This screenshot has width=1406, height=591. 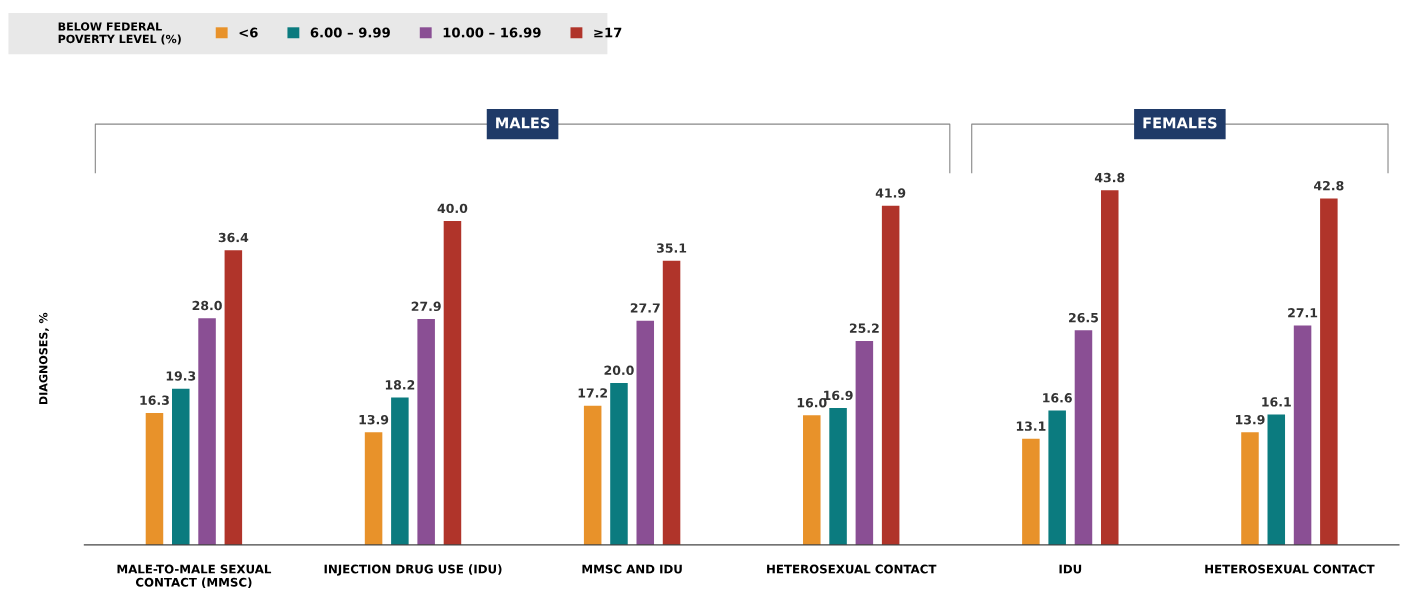 What do you see at coordinates (1070, 569) in the screenshot?
I see `x-tick-label: IDU` at bounding box center [1070, 569].